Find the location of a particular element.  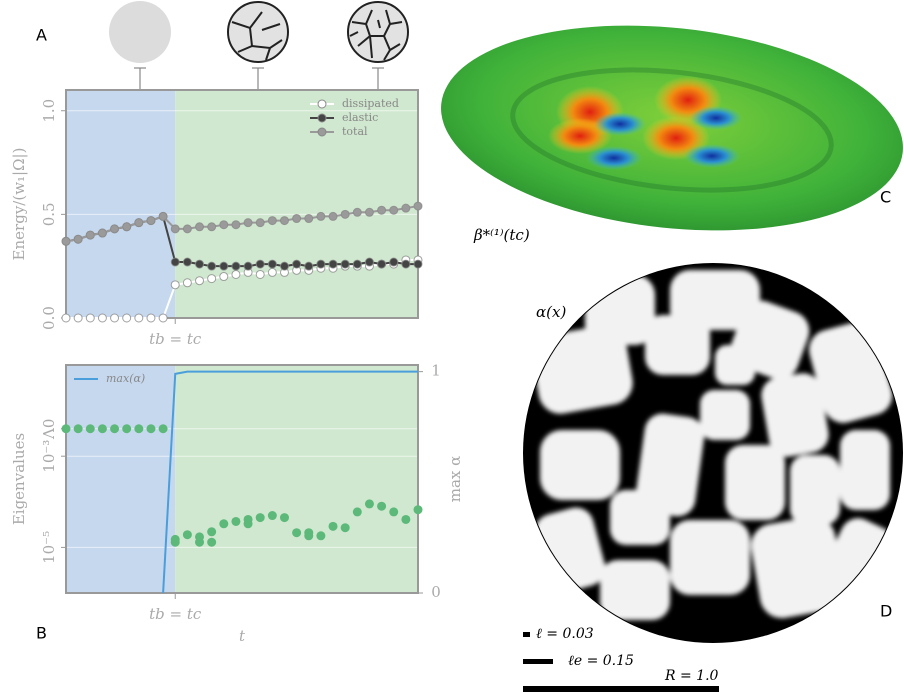

y2-axis-label: max α is located at coordinates (455, 479).